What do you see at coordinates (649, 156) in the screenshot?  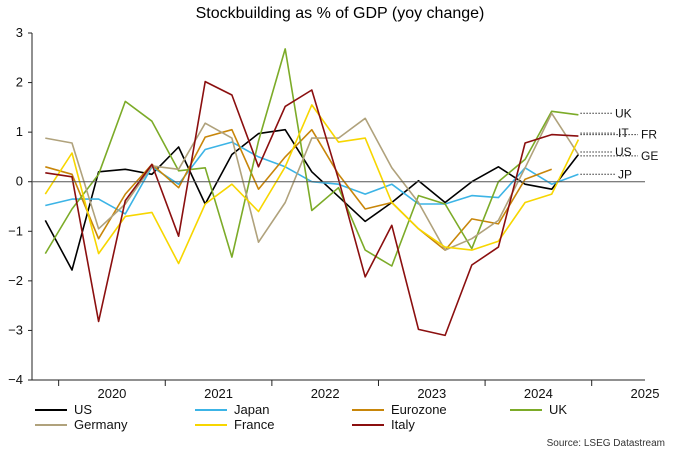 I see `end-label-ge: GE` at bounding box center [649, 156].